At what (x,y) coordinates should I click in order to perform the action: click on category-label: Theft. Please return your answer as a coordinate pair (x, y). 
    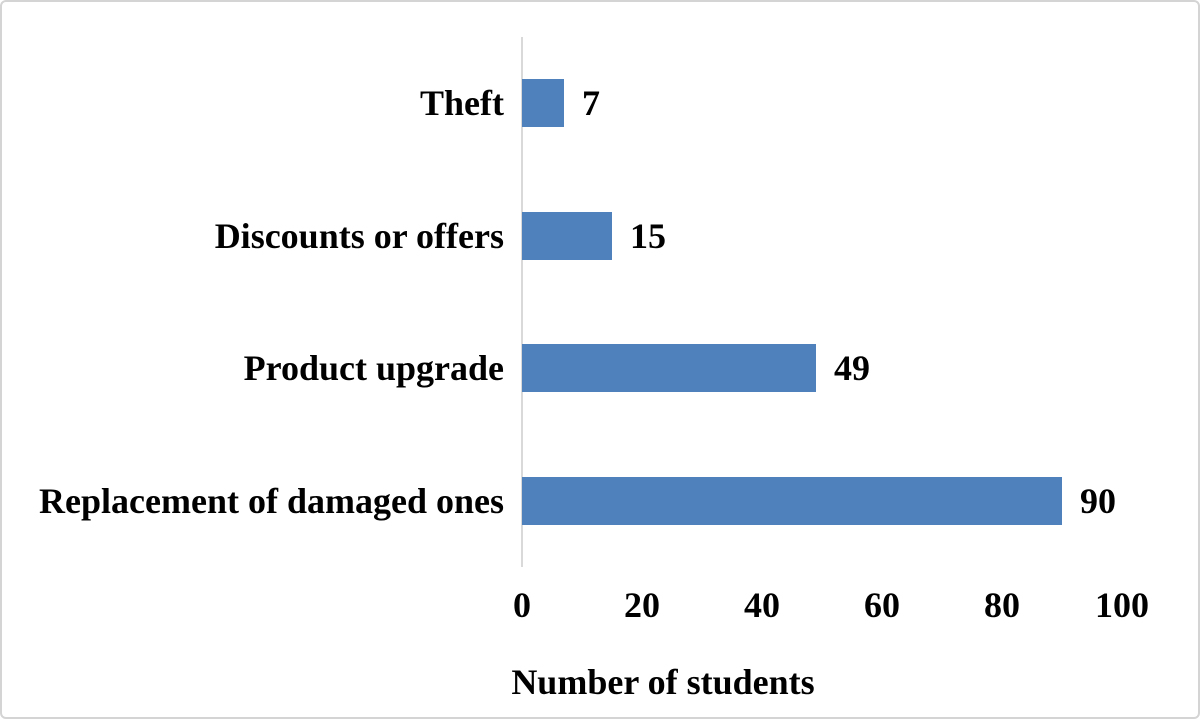
    Looking at the image, I should click on (462, 103).